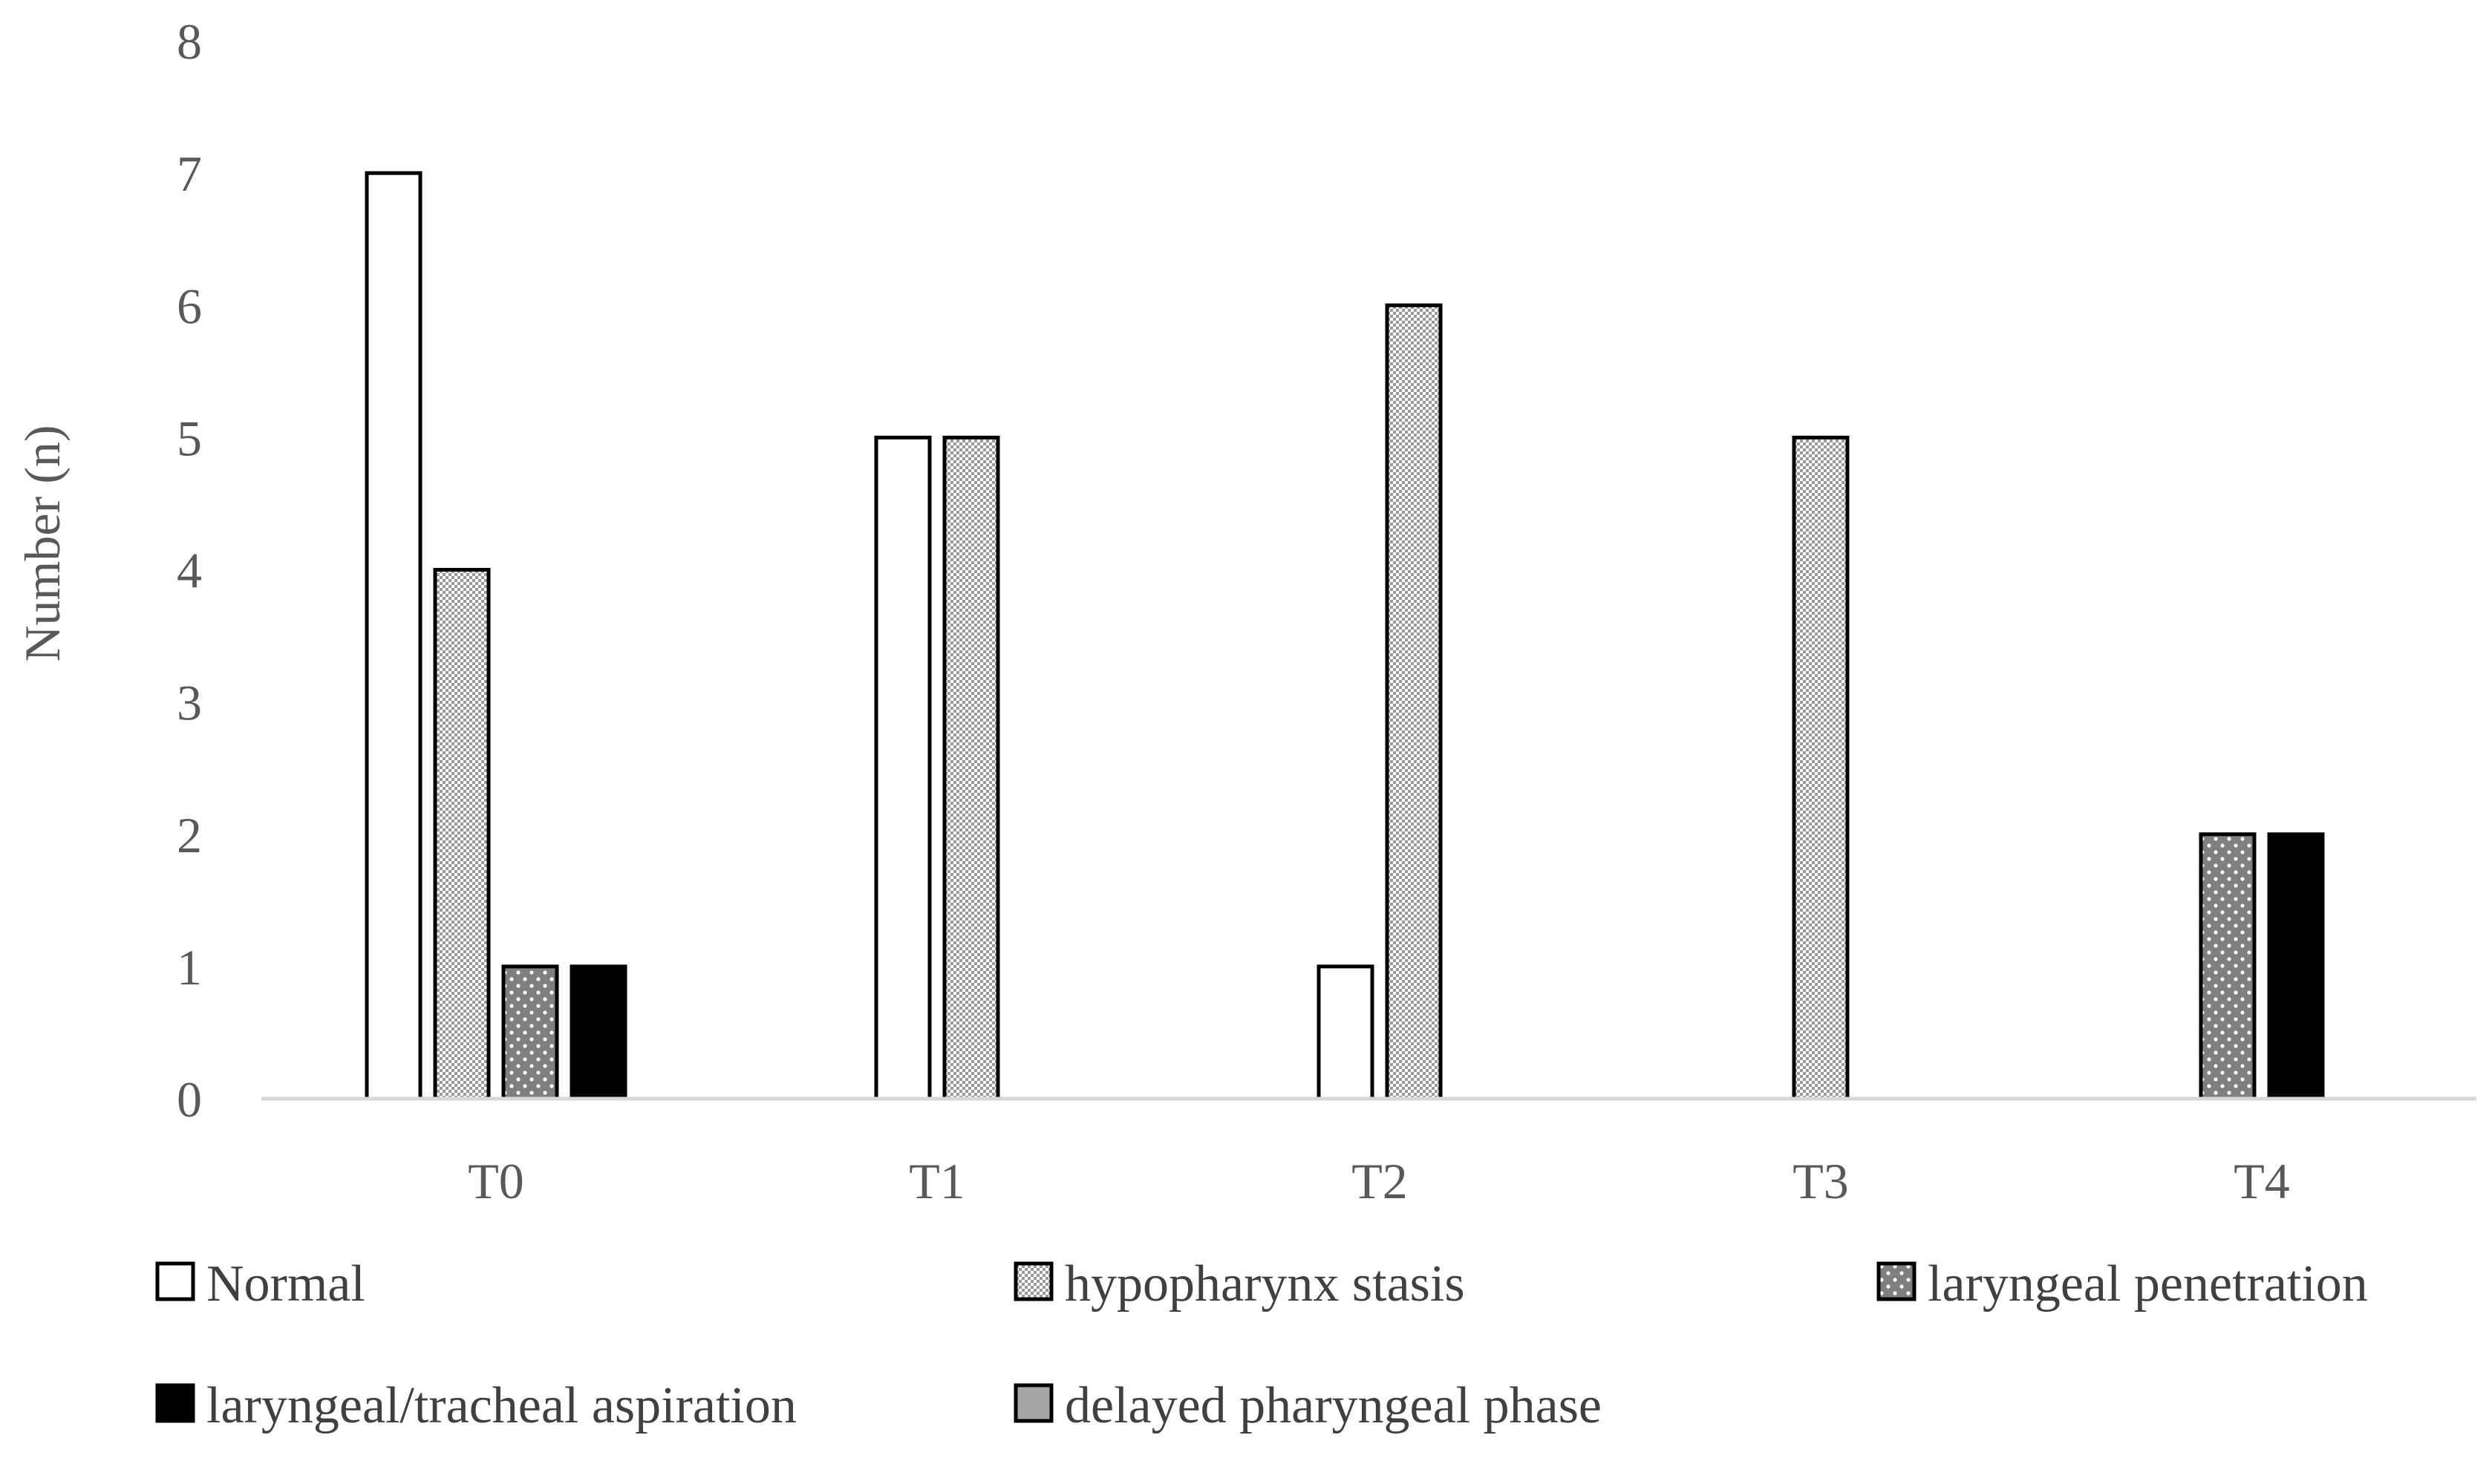  What do you see at coordinates (971, 768) in the screenshot?
I see `bar-checker-t1` at bounding box center [971, 768].